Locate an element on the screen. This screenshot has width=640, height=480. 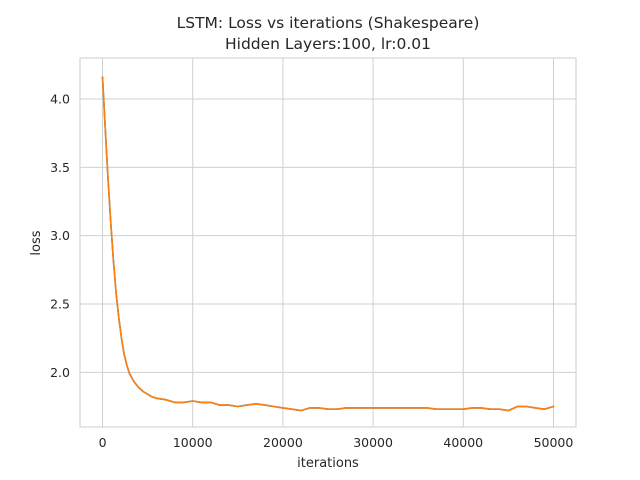
y-tick-label: 2.0 is located at coordinates (60, 372).